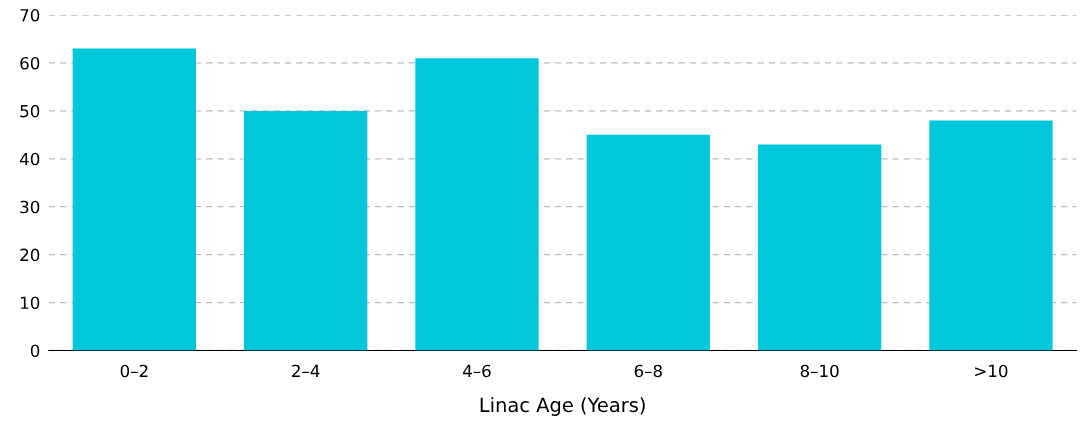 Image resolution: width=1082 pixels, height=430 pixels. What do you see at coordinates (30, 111) in the screenshot?
I see `y-tick-label: 50` at bounding box center [30, 111].